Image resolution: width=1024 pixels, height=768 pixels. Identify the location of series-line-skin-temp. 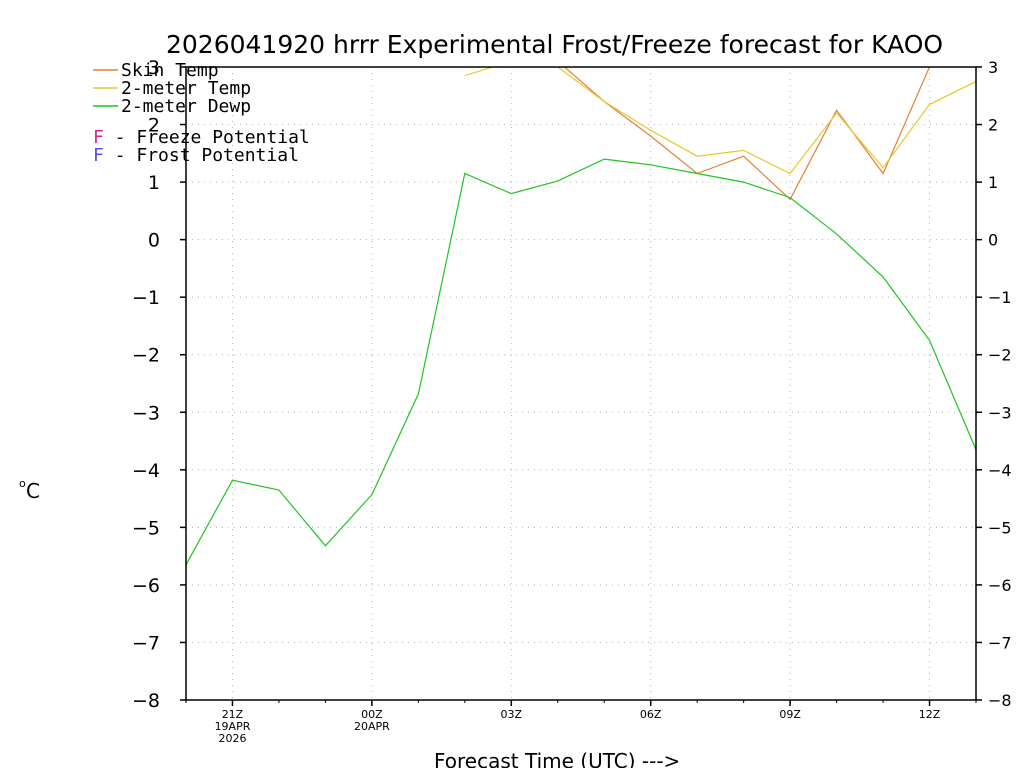
(698, 134).